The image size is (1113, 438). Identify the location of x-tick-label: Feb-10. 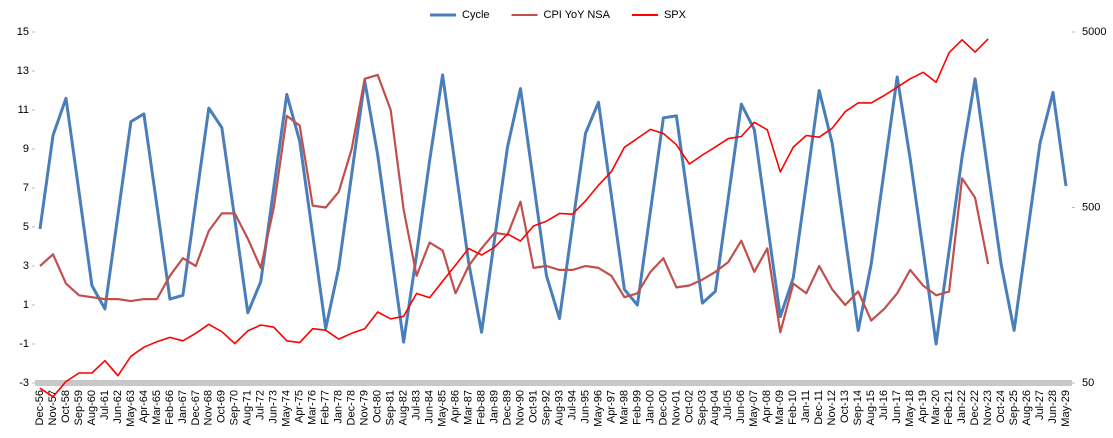
(793, 407).